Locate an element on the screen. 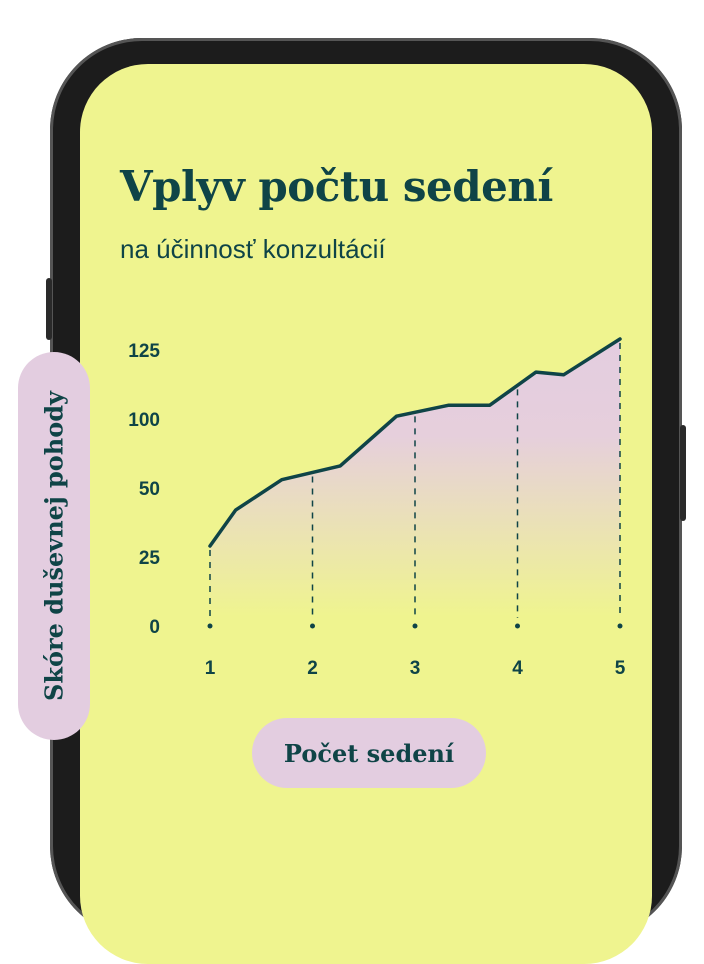 The height and width of the screenshot is (964, 704). x-axis-label-pill: Počet sedení is located at coordinates (369, 753).